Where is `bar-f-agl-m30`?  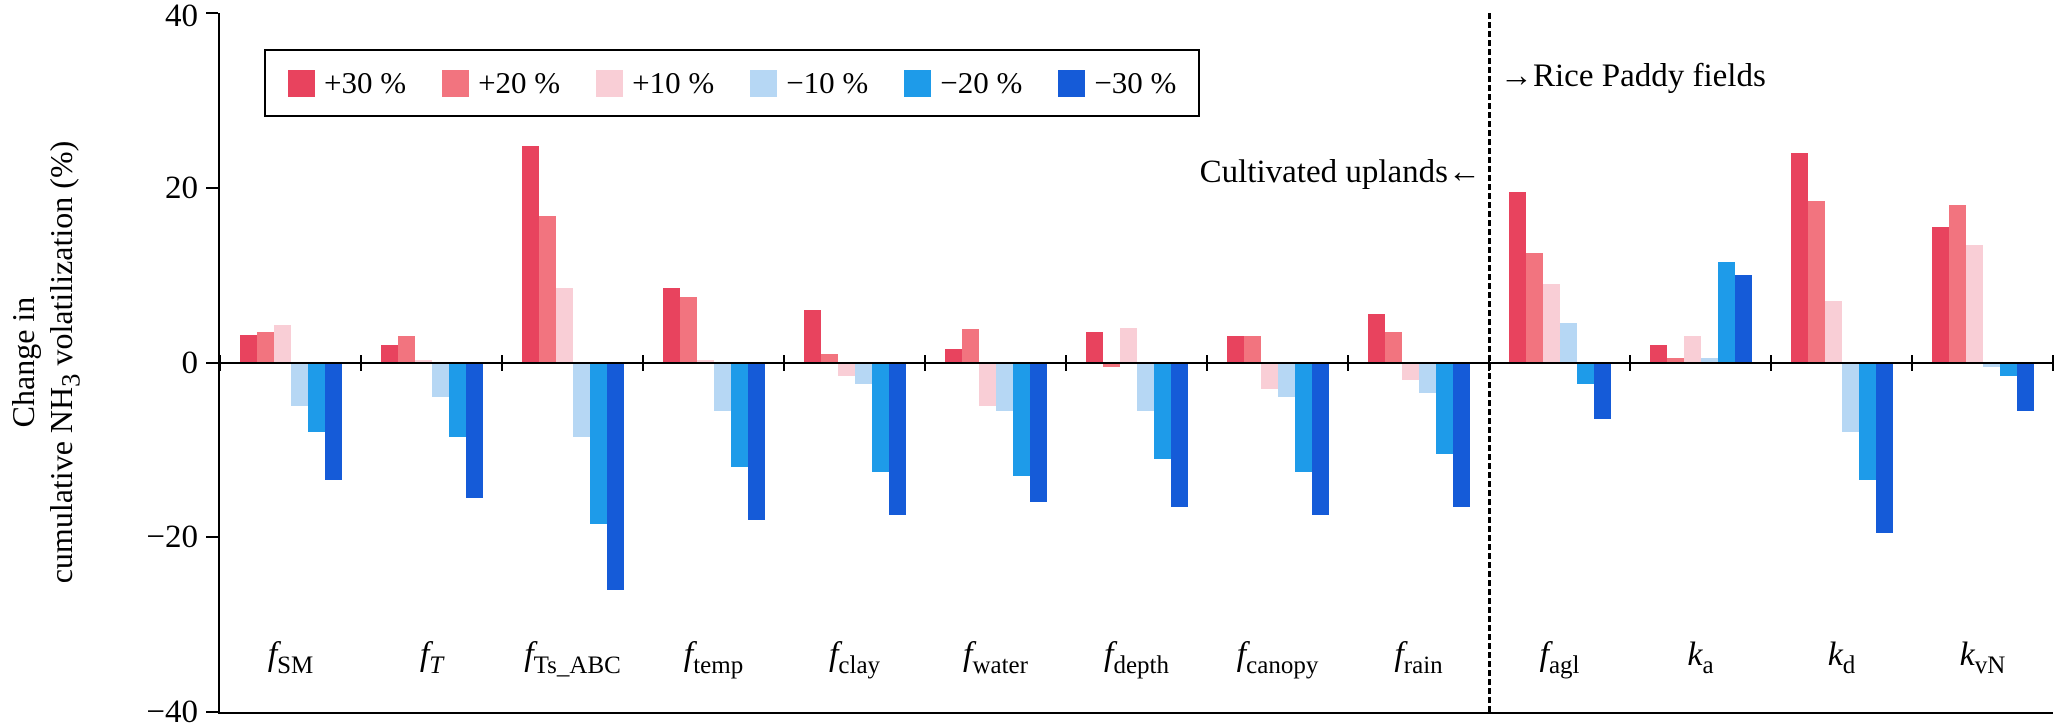
bar-f-agl-m30 is located at coordinates (1602, 391).